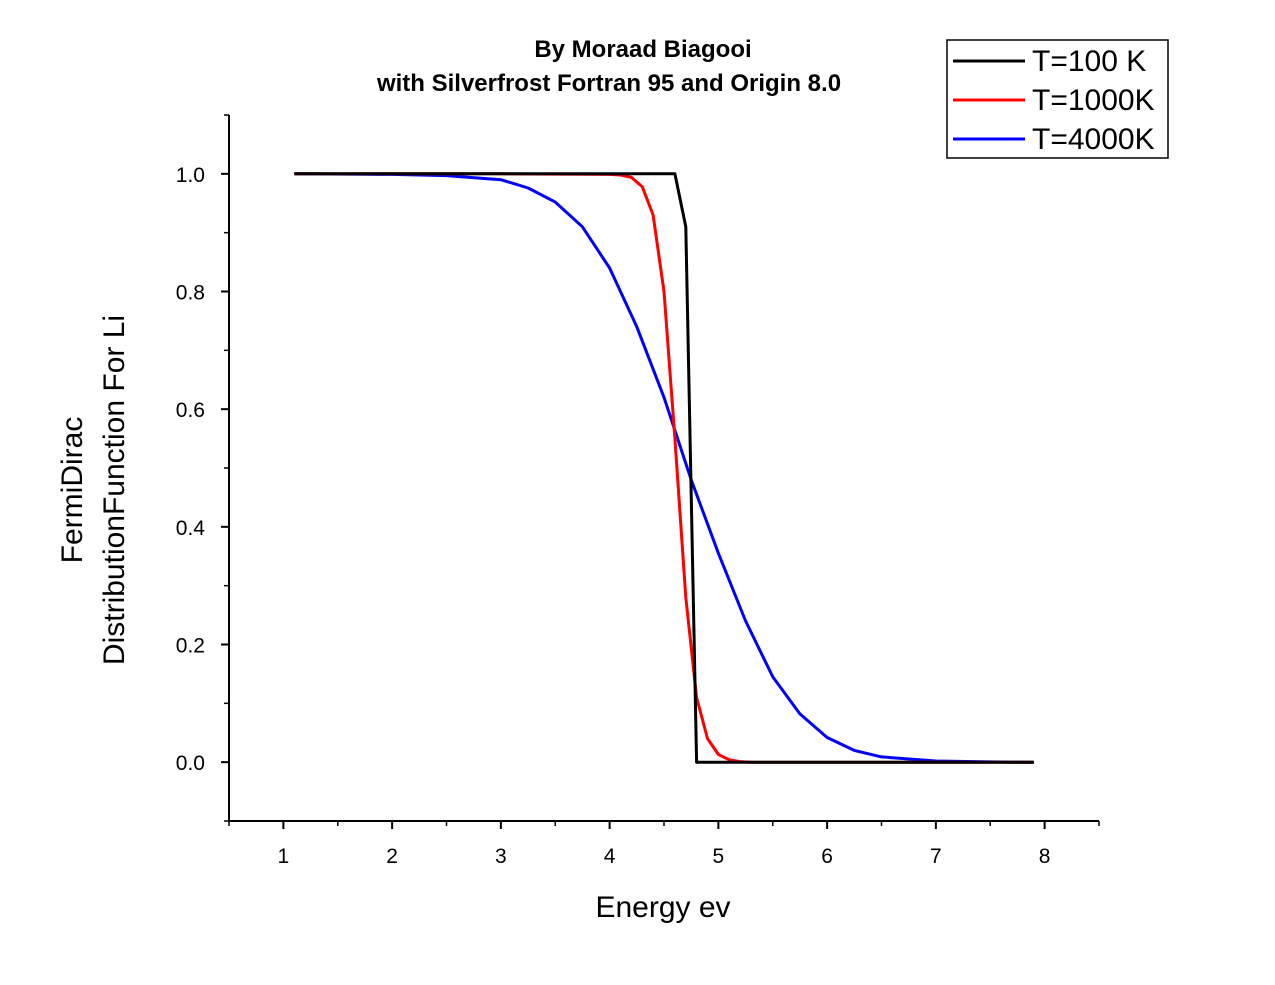 The height and width of the screenshot is (985, 1275). Describe the element at coordinates (501, 856) in the screenshot. I see `x-tick-label: 3` at that location.